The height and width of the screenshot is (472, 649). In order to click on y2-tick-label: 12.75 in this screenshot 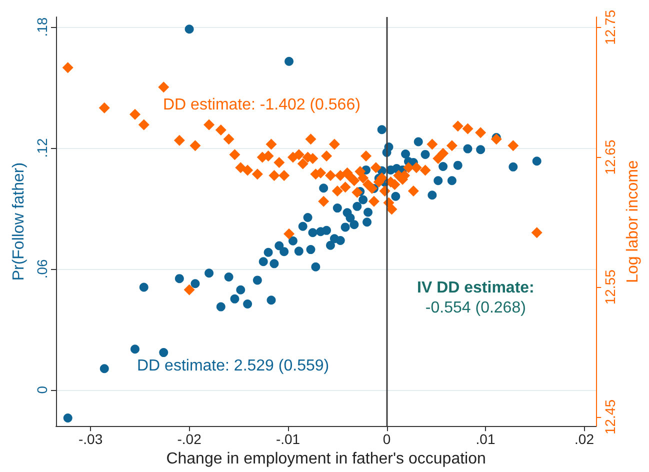, I will do `click(610, 27)`.